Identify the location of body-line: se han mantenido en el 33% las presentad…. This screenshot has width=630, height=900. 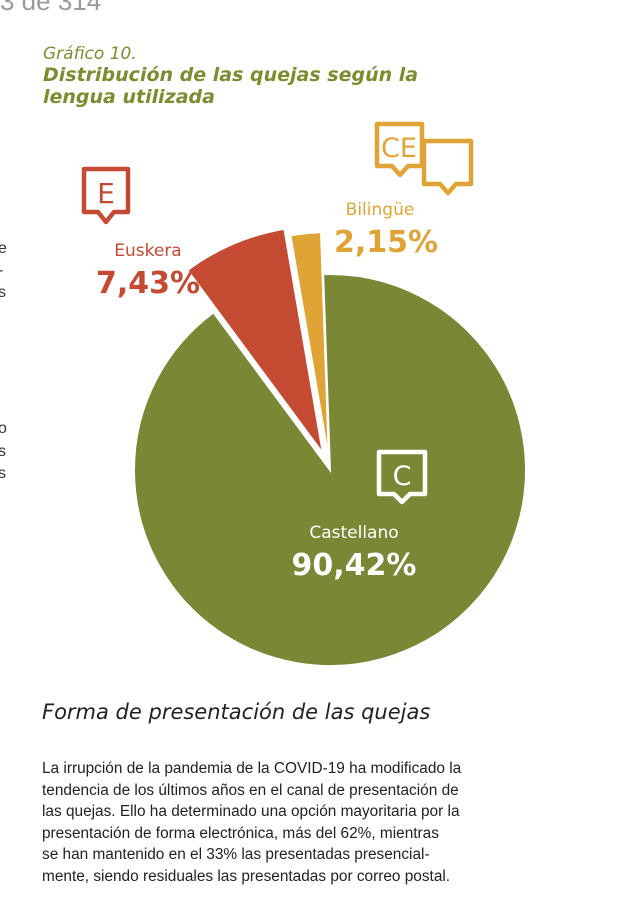
(236, 854).